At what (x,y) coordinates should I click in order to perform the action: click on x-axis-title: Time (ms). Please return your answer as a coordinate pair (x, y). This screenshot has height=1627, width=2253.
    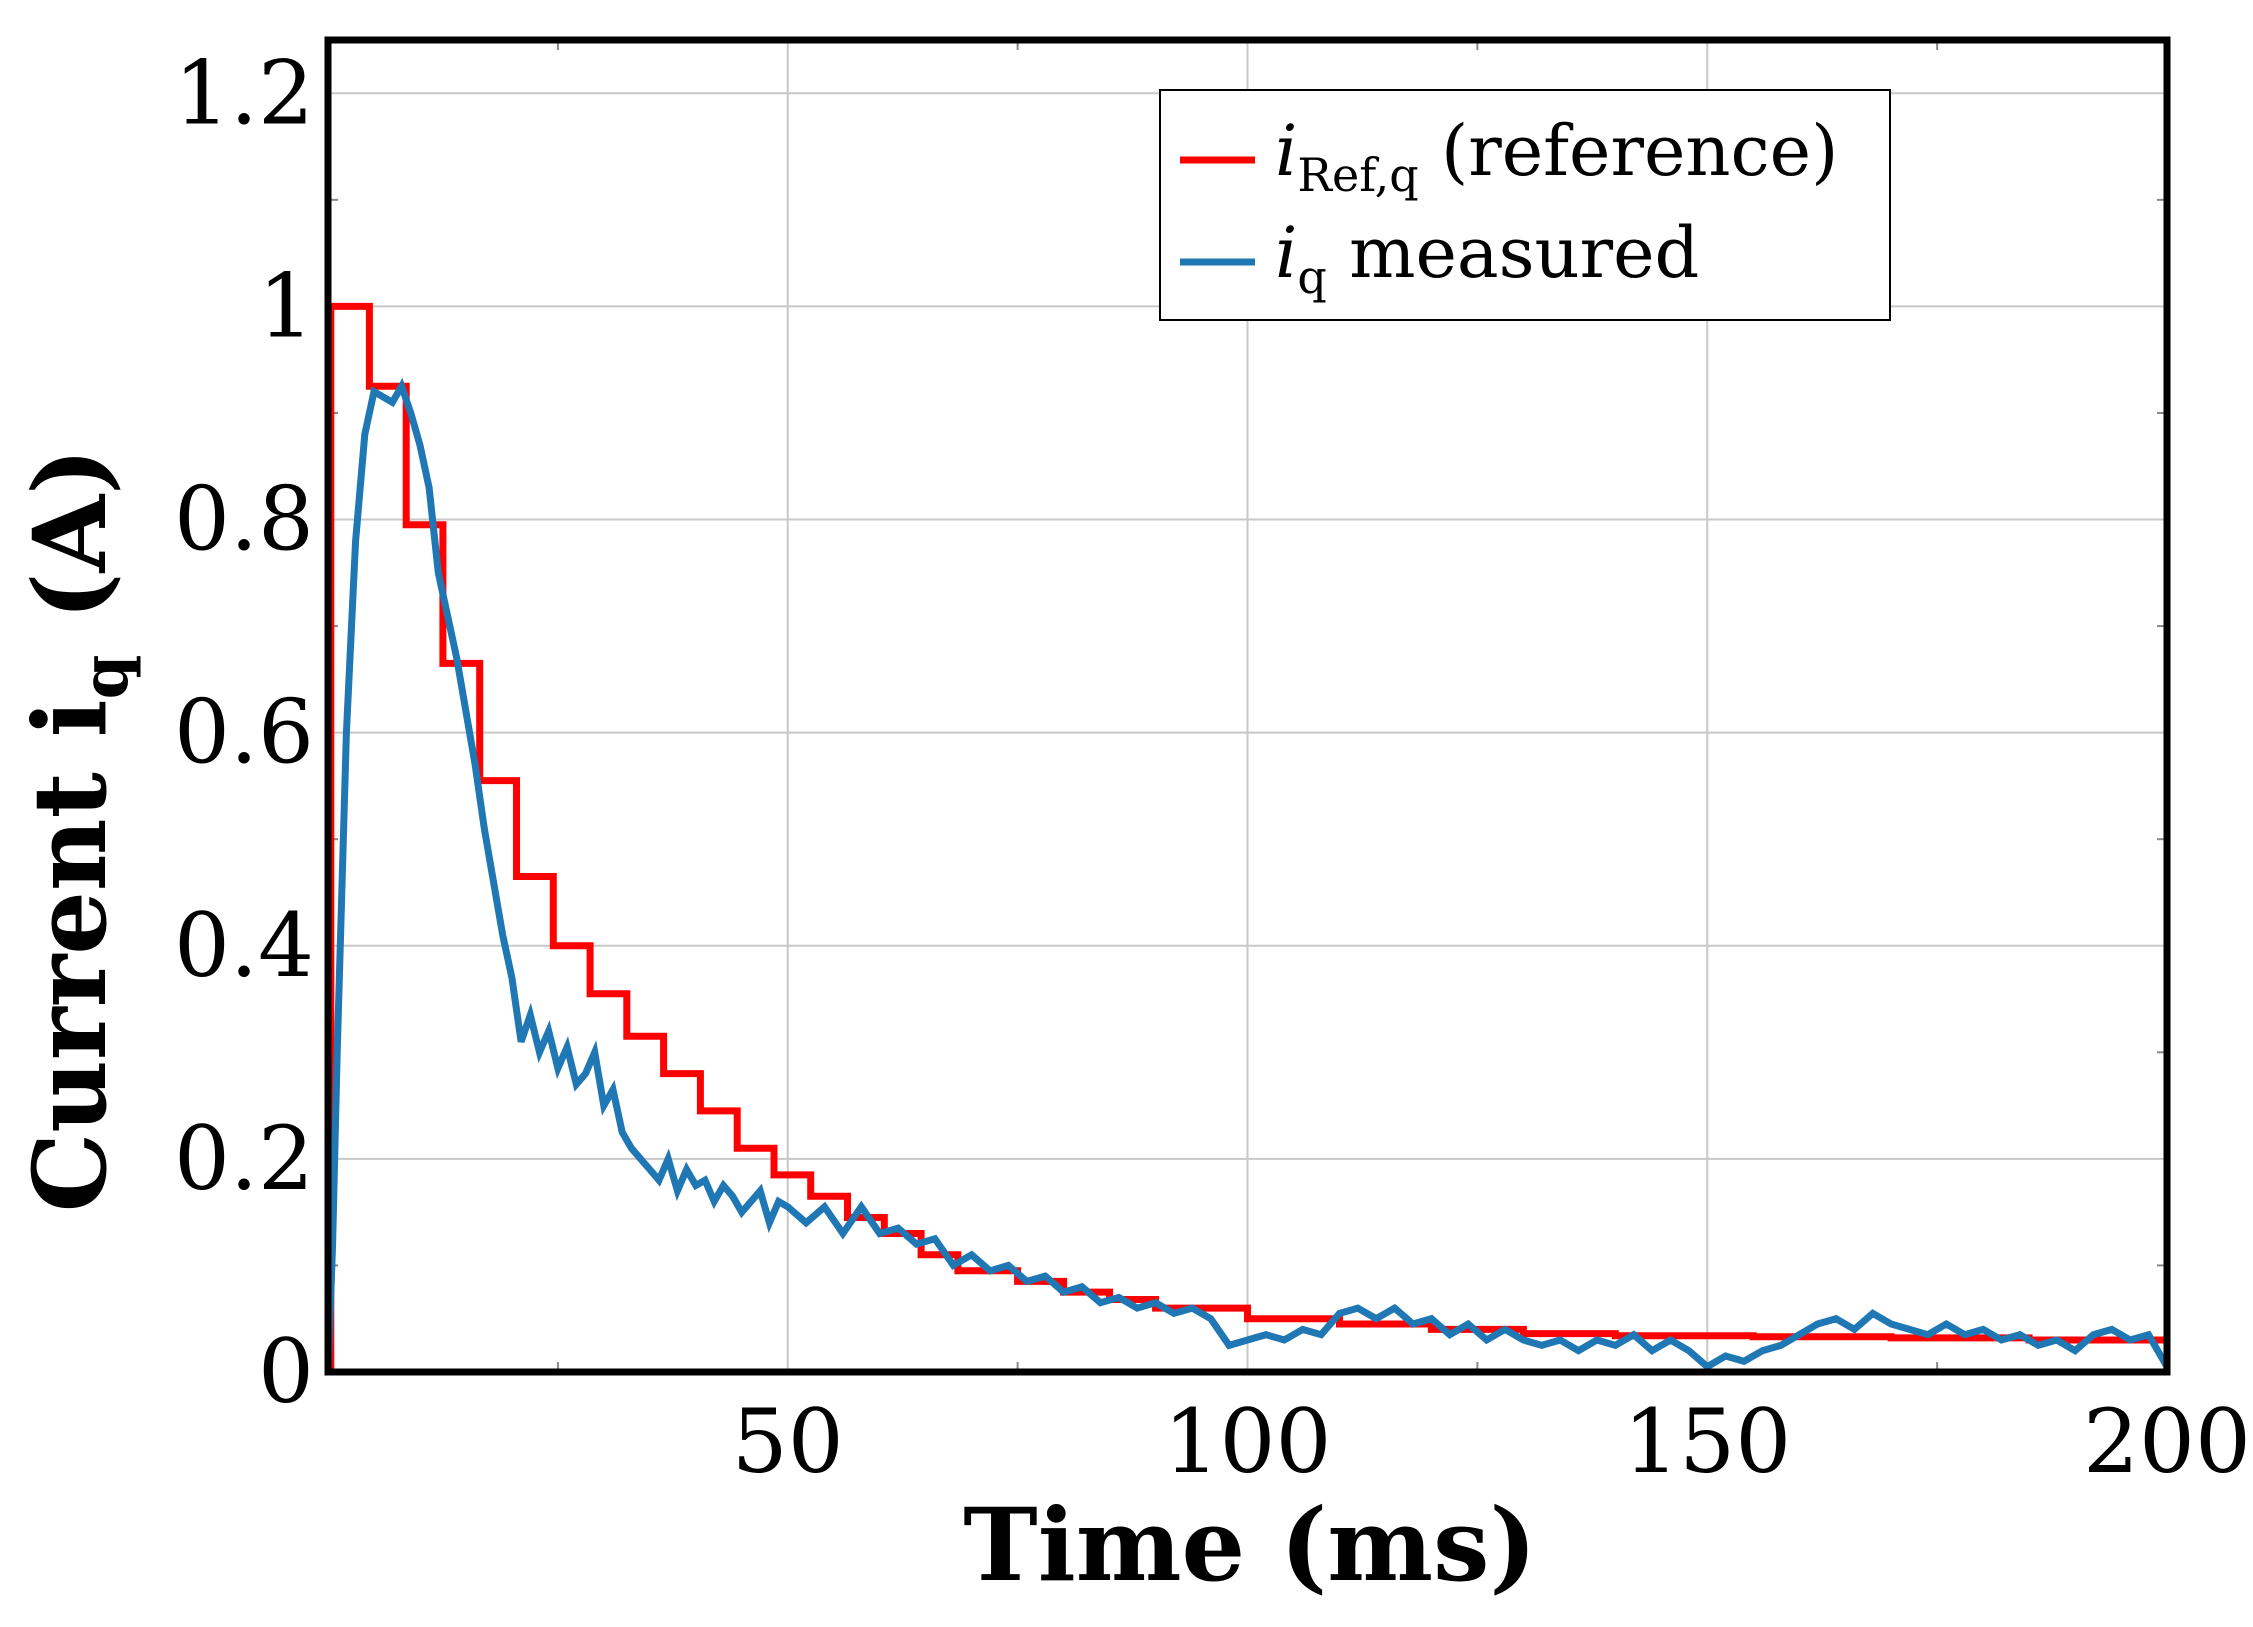
    Looking at the image, I should click on (1249, 1545).